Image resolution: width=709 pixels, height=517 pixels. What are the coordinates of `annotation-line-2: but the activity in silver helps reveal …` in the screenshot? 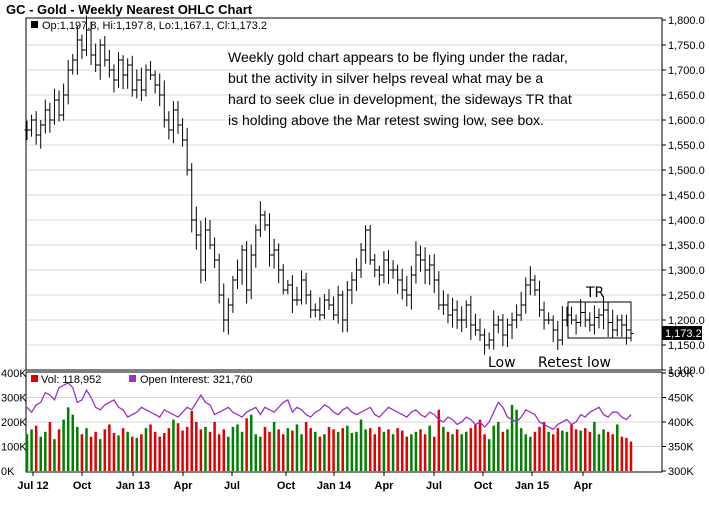 It's located at (385, 78).